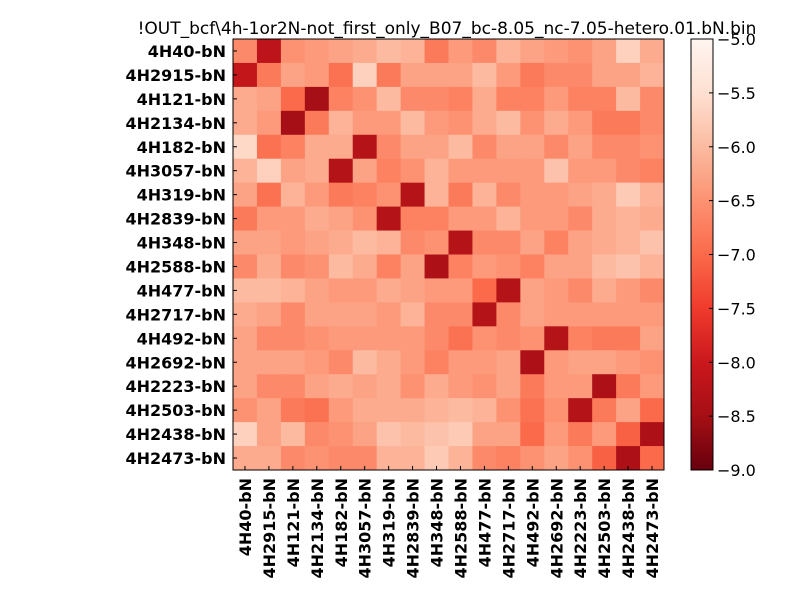  Describe the element at coordinates (293, 522) in the screenshot. I see `x-tick-label: 4H121-bN` at that location.